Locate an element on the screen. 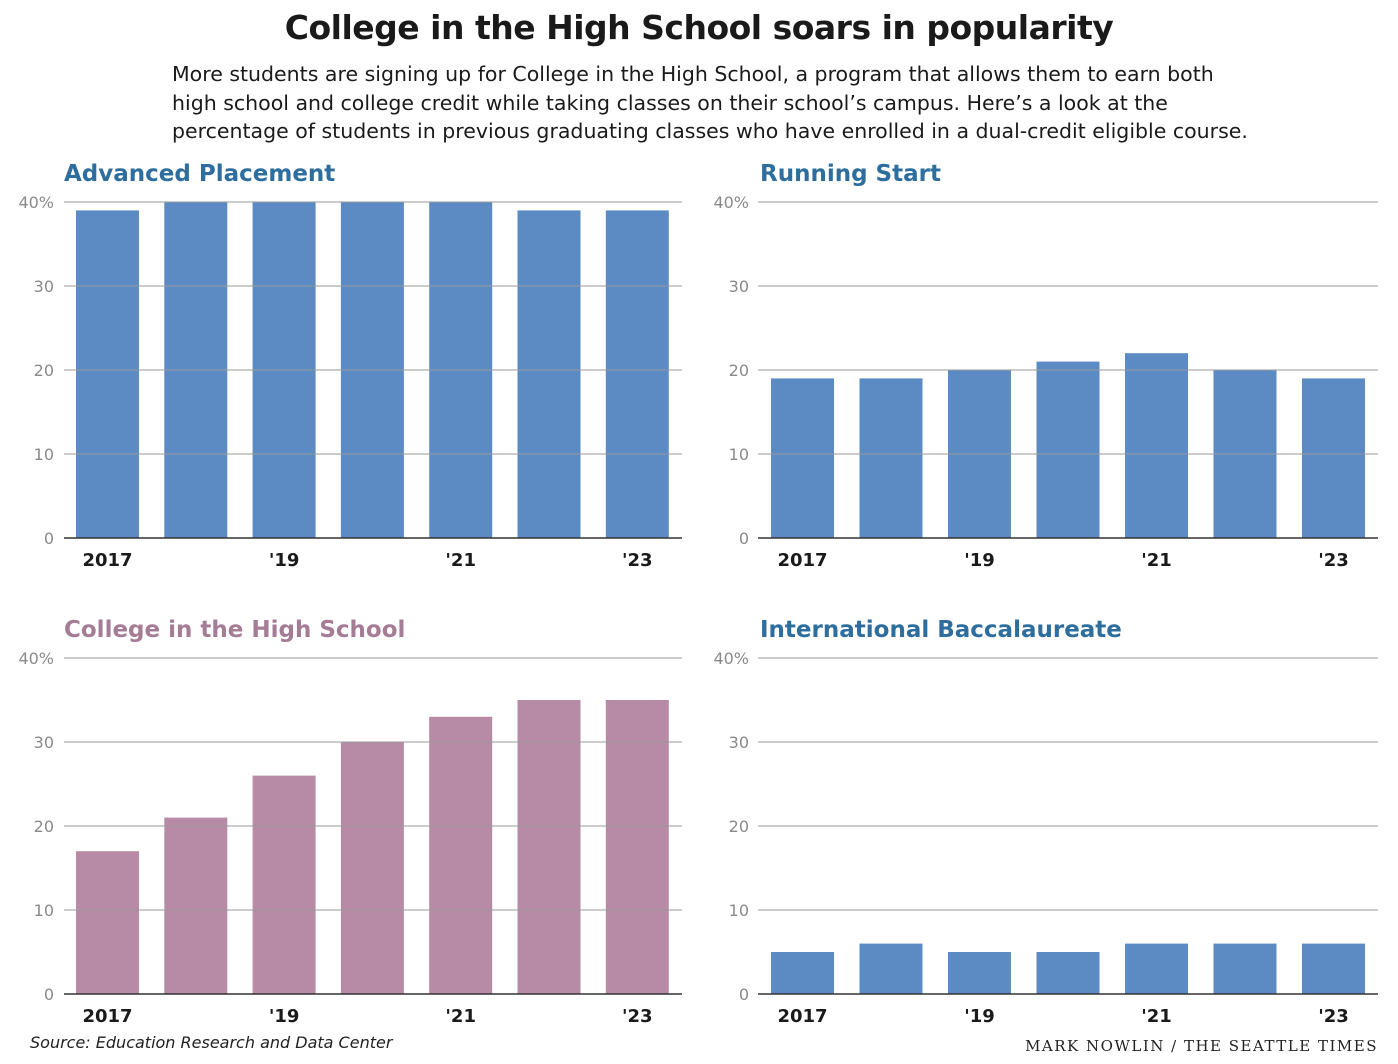 The height and width of the screenshot is (1064, 1398). chart-title: International Baccalaureate is located at coordinates (941, 630).